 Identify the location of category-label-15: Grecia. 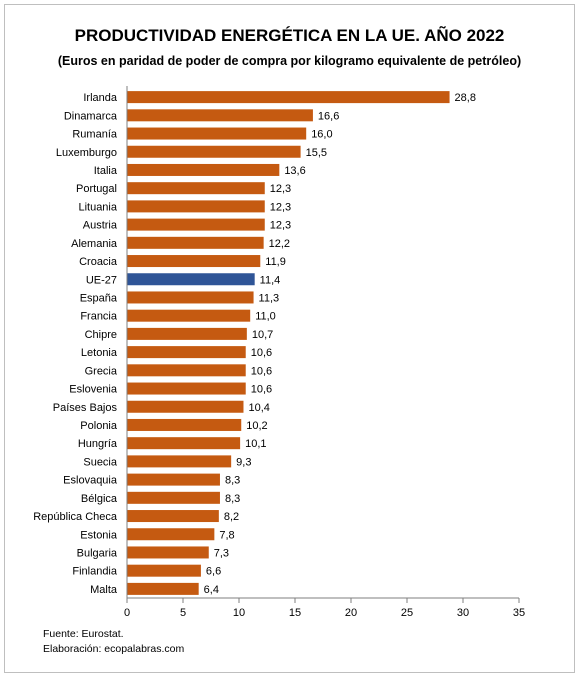
(101, 371).